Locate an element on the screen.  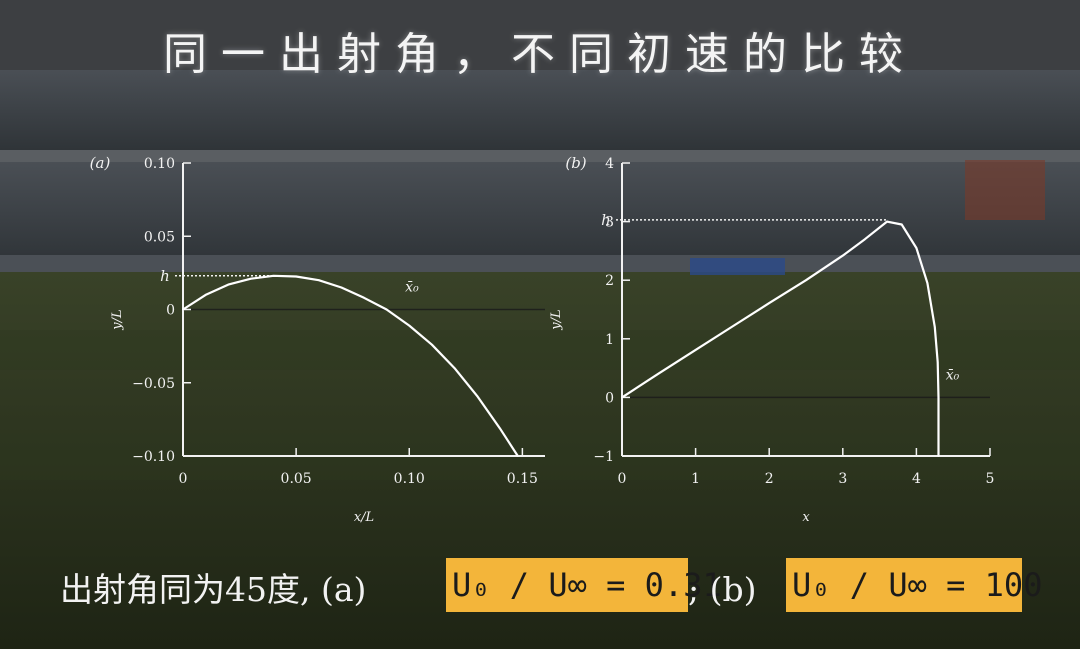
slide-title: 同一出射角，不同初速的比较 is located at coordinates (540, 54).